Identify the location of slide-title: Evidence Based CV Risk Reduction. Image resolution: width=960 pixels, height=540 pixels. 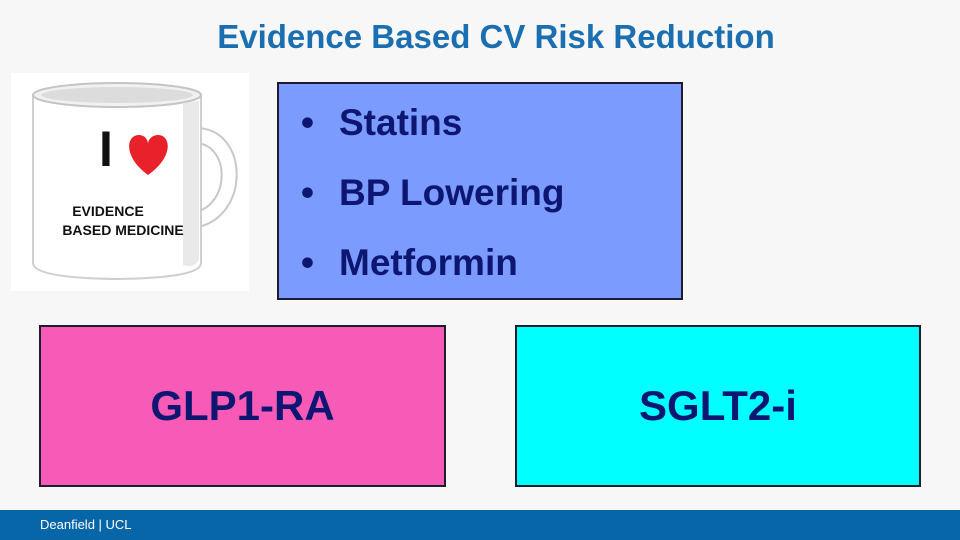
(496, 36).